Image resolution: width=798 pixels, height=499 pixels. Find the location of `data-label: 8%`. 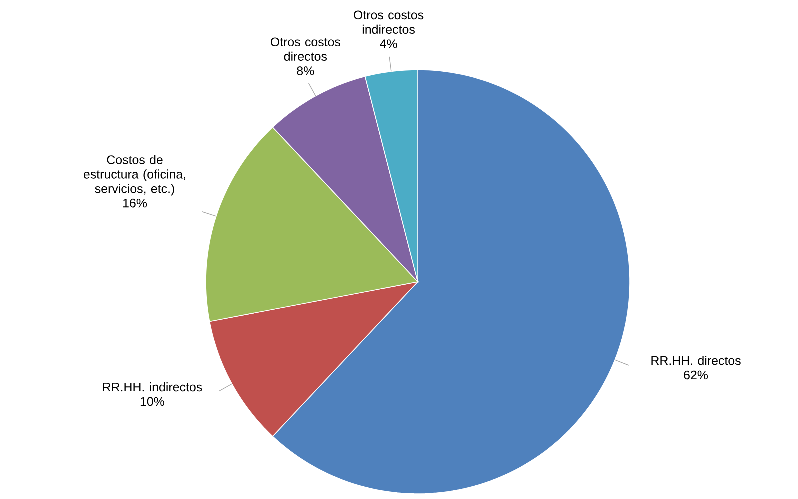

data-label: 8% is located at coordinates (305, 71).